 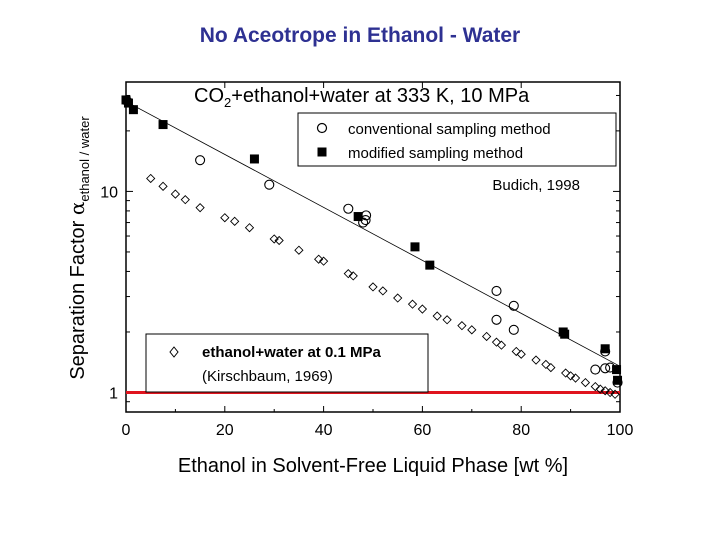 What do you see at coordinates (620, 430) in the screenshot?
I see `x-tick-label: 100` at bounding box center [620, 430].